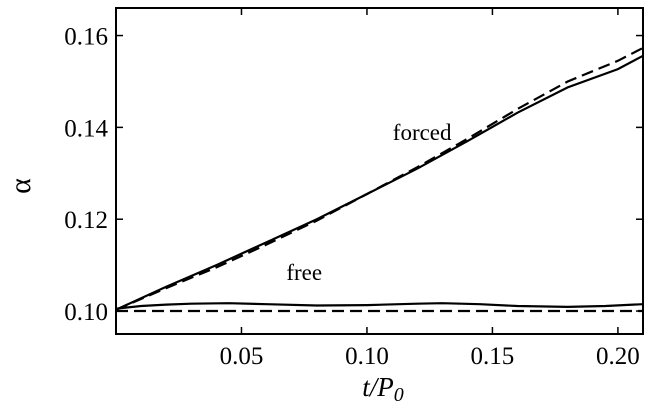 The height and width of the screenshot is (409, 659). What do you see at coordinates (493, 356) in the screenshot?
I see `x-tick-label: 0.15` at bounding box center [493, 356].